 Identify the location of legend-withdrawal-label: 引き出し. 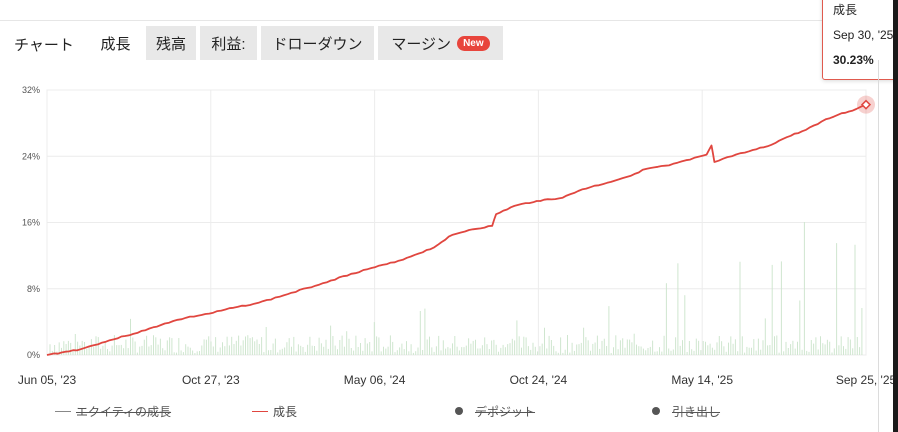
(696, 411).